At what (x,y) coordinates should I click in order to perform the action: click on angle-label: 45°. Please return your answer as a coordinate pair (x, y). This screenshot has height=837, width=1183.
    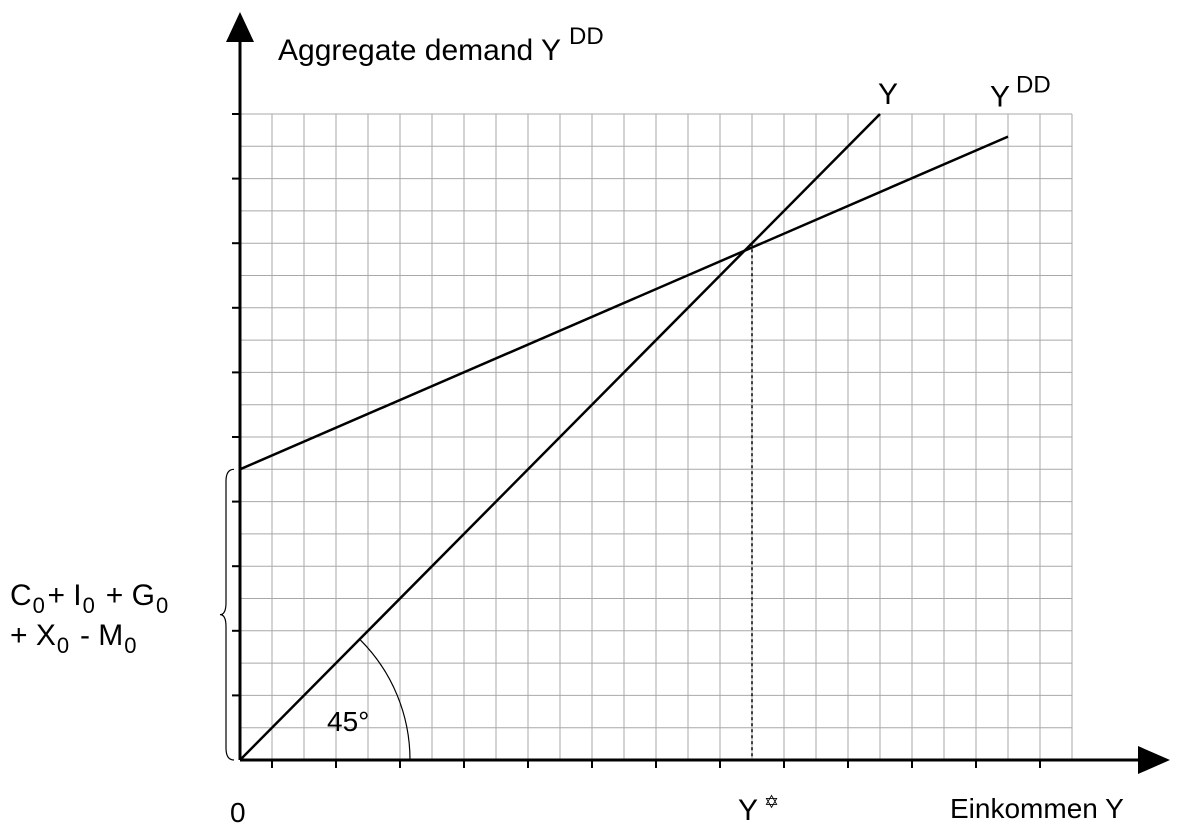
    Looking at the image, I should click on (348, 721).